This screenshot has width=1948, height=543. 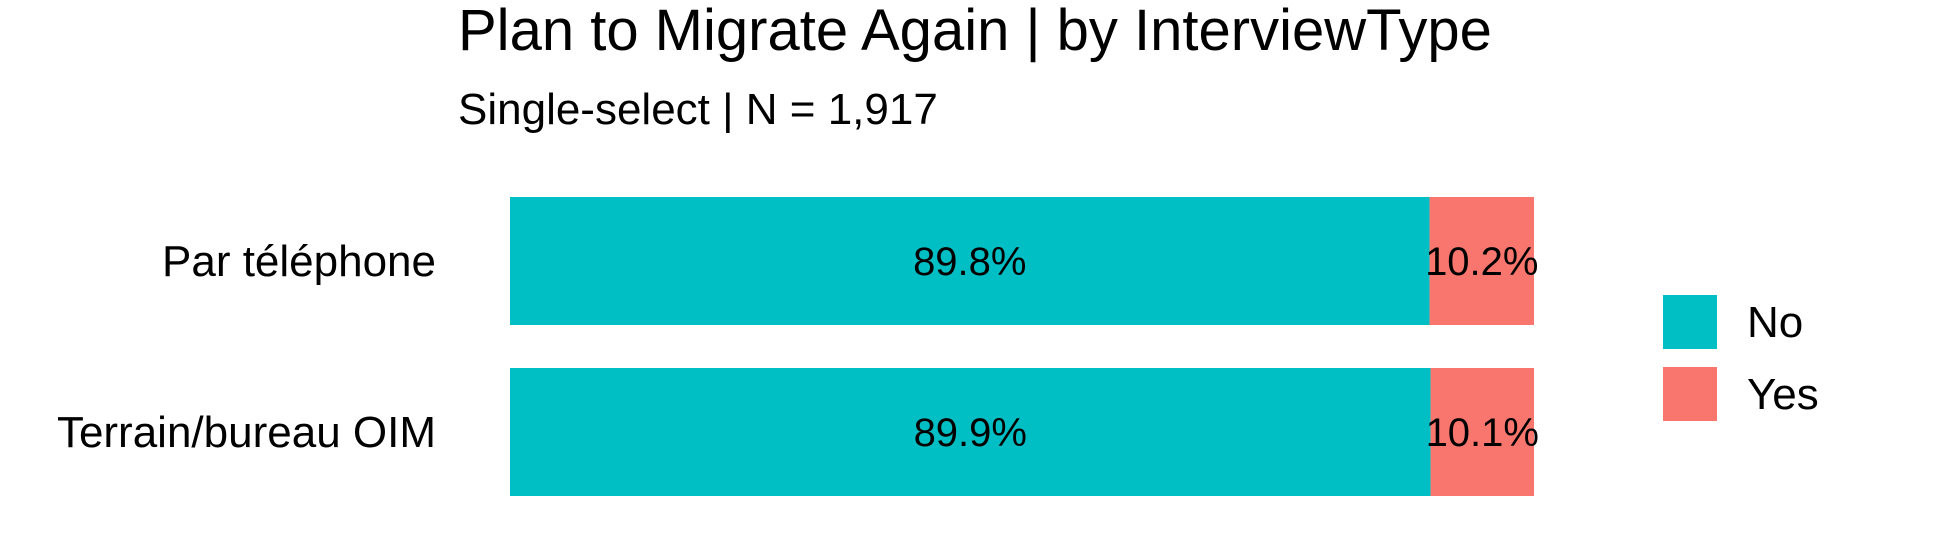 I want to click on legend-key-no, so click(x=1690, y=322).